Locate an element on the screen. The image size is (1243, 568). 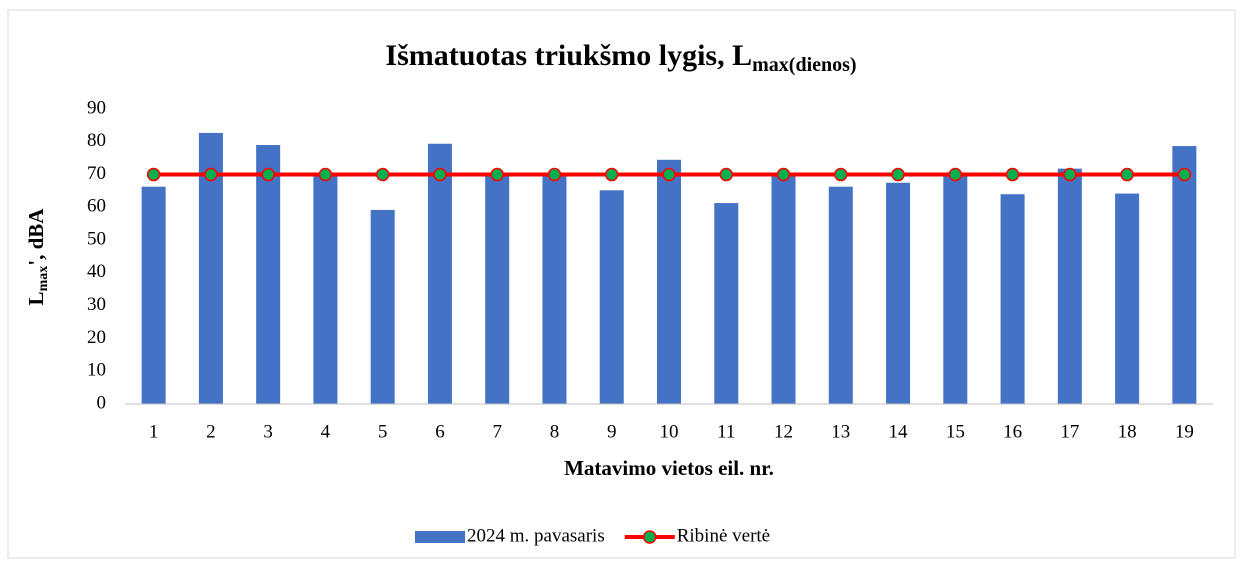
y-tick-label: 20 is located at coordinates (96, 337).